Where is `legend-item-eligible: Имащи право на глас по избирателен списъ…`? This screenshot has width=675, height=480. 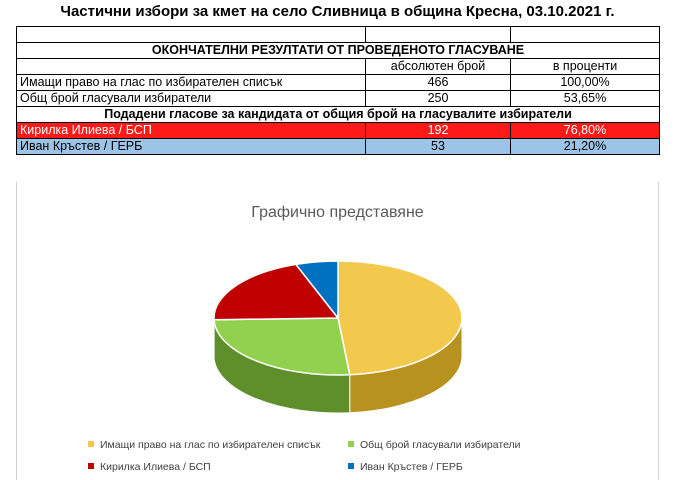
legend-item-eligible: Имащи право на глас по избирателен списъ… is located at coordinates (204, 445).